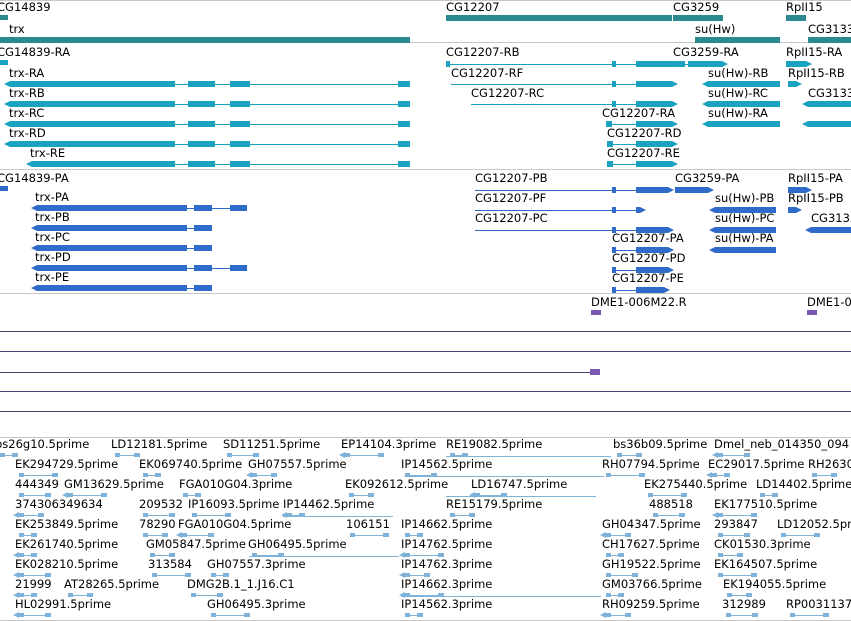 Image resolution: width=851 pixels, height=621 pixels. What do you see at coordinates (652, 584) in the screenshot?
I see `est-label: GM03766.5prime` at bounding box center [652, 584].